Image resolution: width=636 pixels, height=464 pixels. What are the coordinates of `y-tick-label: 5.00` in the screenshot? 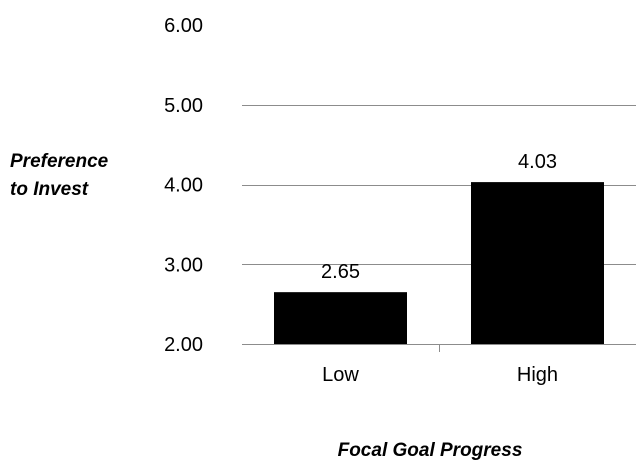 It's located at (183, 106).